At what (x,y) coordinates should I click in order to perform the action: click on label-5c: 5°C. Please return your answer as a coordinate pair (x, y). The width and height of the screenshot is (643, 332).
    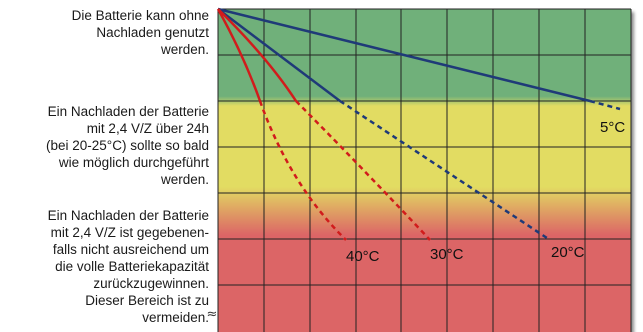
    Looking at the image, I should click on (612, 127).